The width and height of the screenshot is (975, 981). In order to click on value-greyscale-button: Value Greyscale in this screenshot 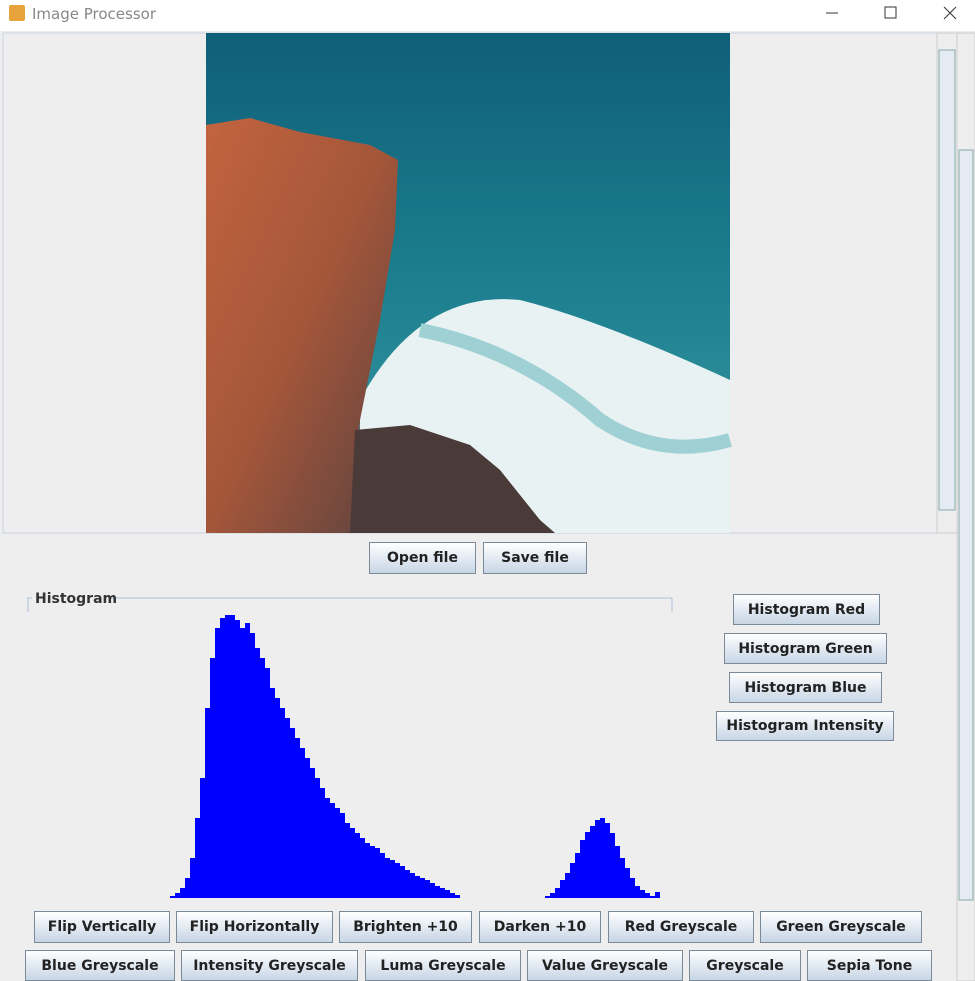, I will do `click(605, 965)`.